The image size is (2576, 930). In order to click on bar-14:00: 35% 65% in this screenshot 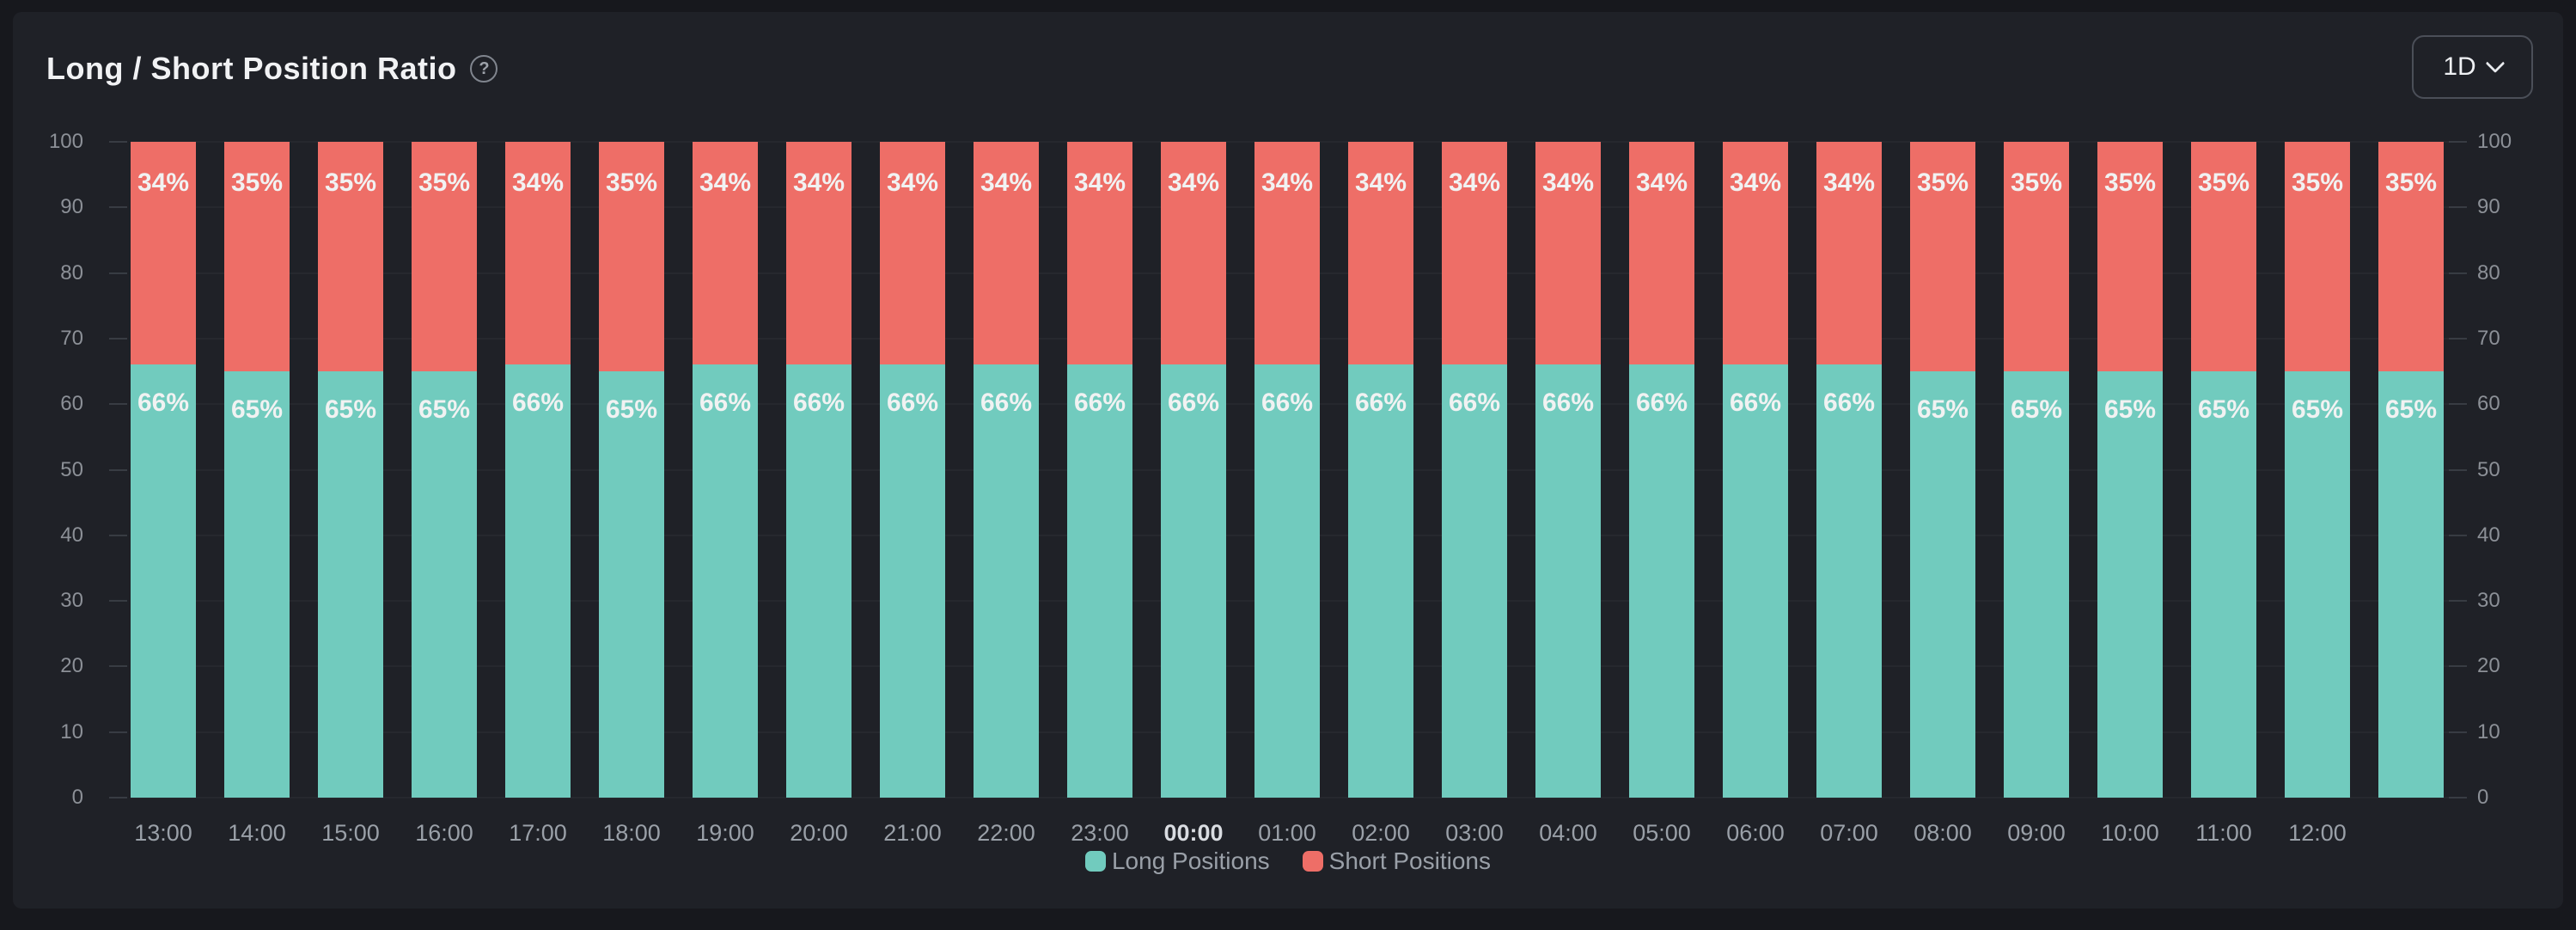, I will do `click(257, 470)`.